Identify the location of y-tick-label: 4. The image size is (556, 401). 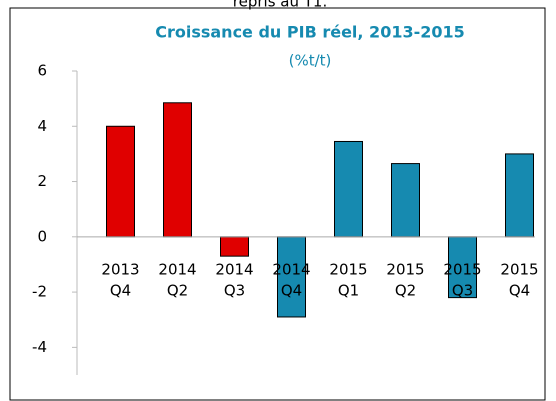
(42, 126).